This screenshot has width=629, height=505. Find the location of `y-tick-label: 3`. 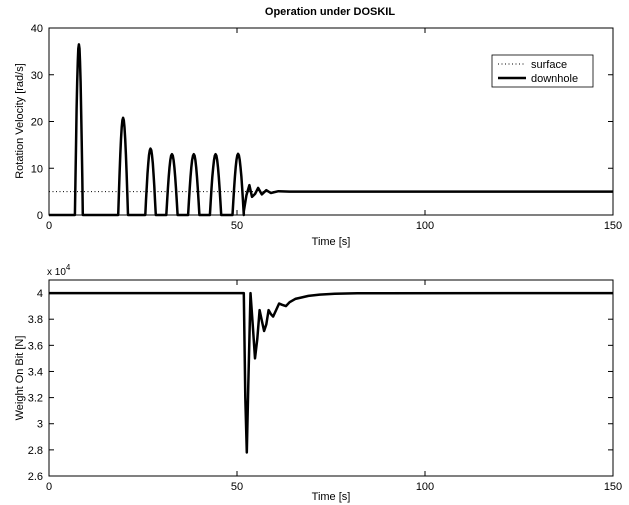

y-tick-label: 3 is located at coordinates (40, 425).